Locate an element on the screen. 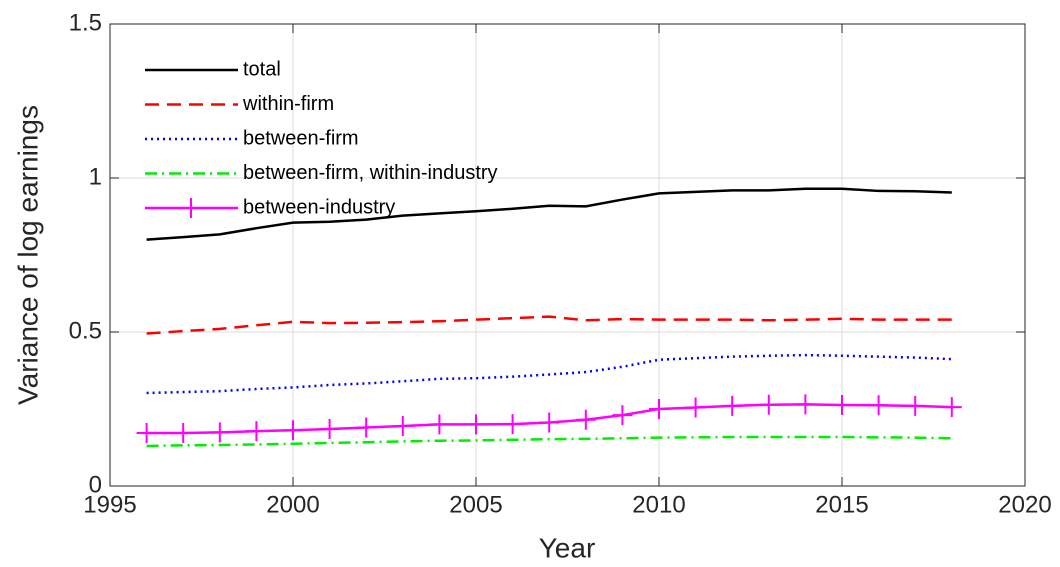 This screenshot has width=1060, height=567. x-tick-label: 2010 is located at coordinates (658, 504).